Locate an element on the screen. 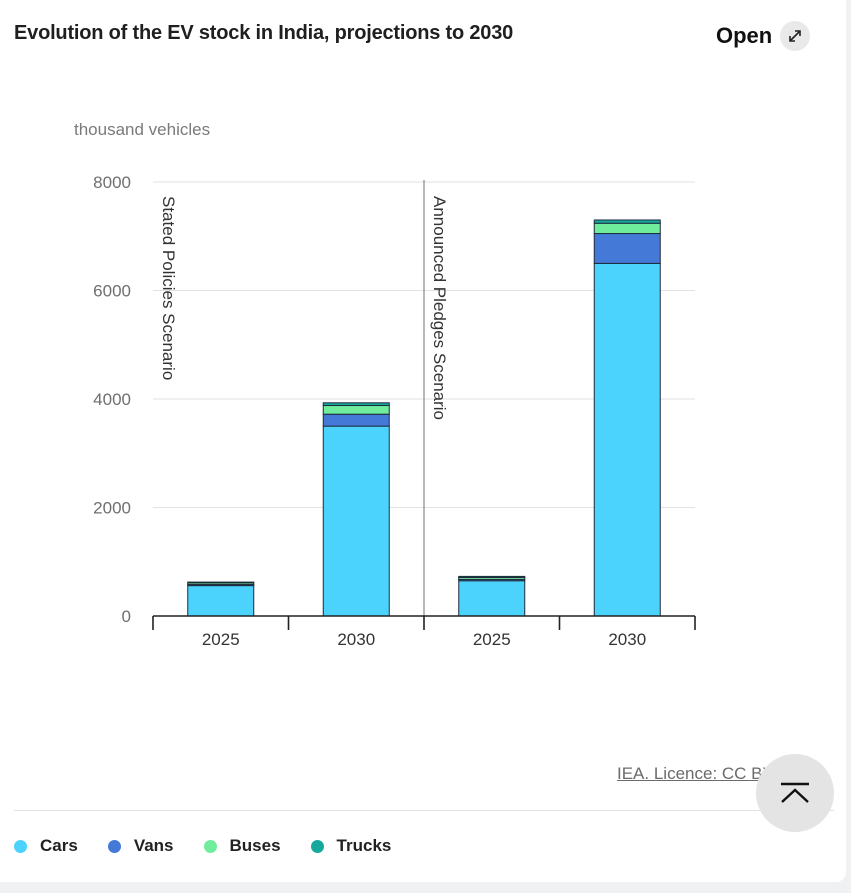 This screenshot has height=893, width=851. legend-item-cars: Cars is located at coordinates (46, 846).